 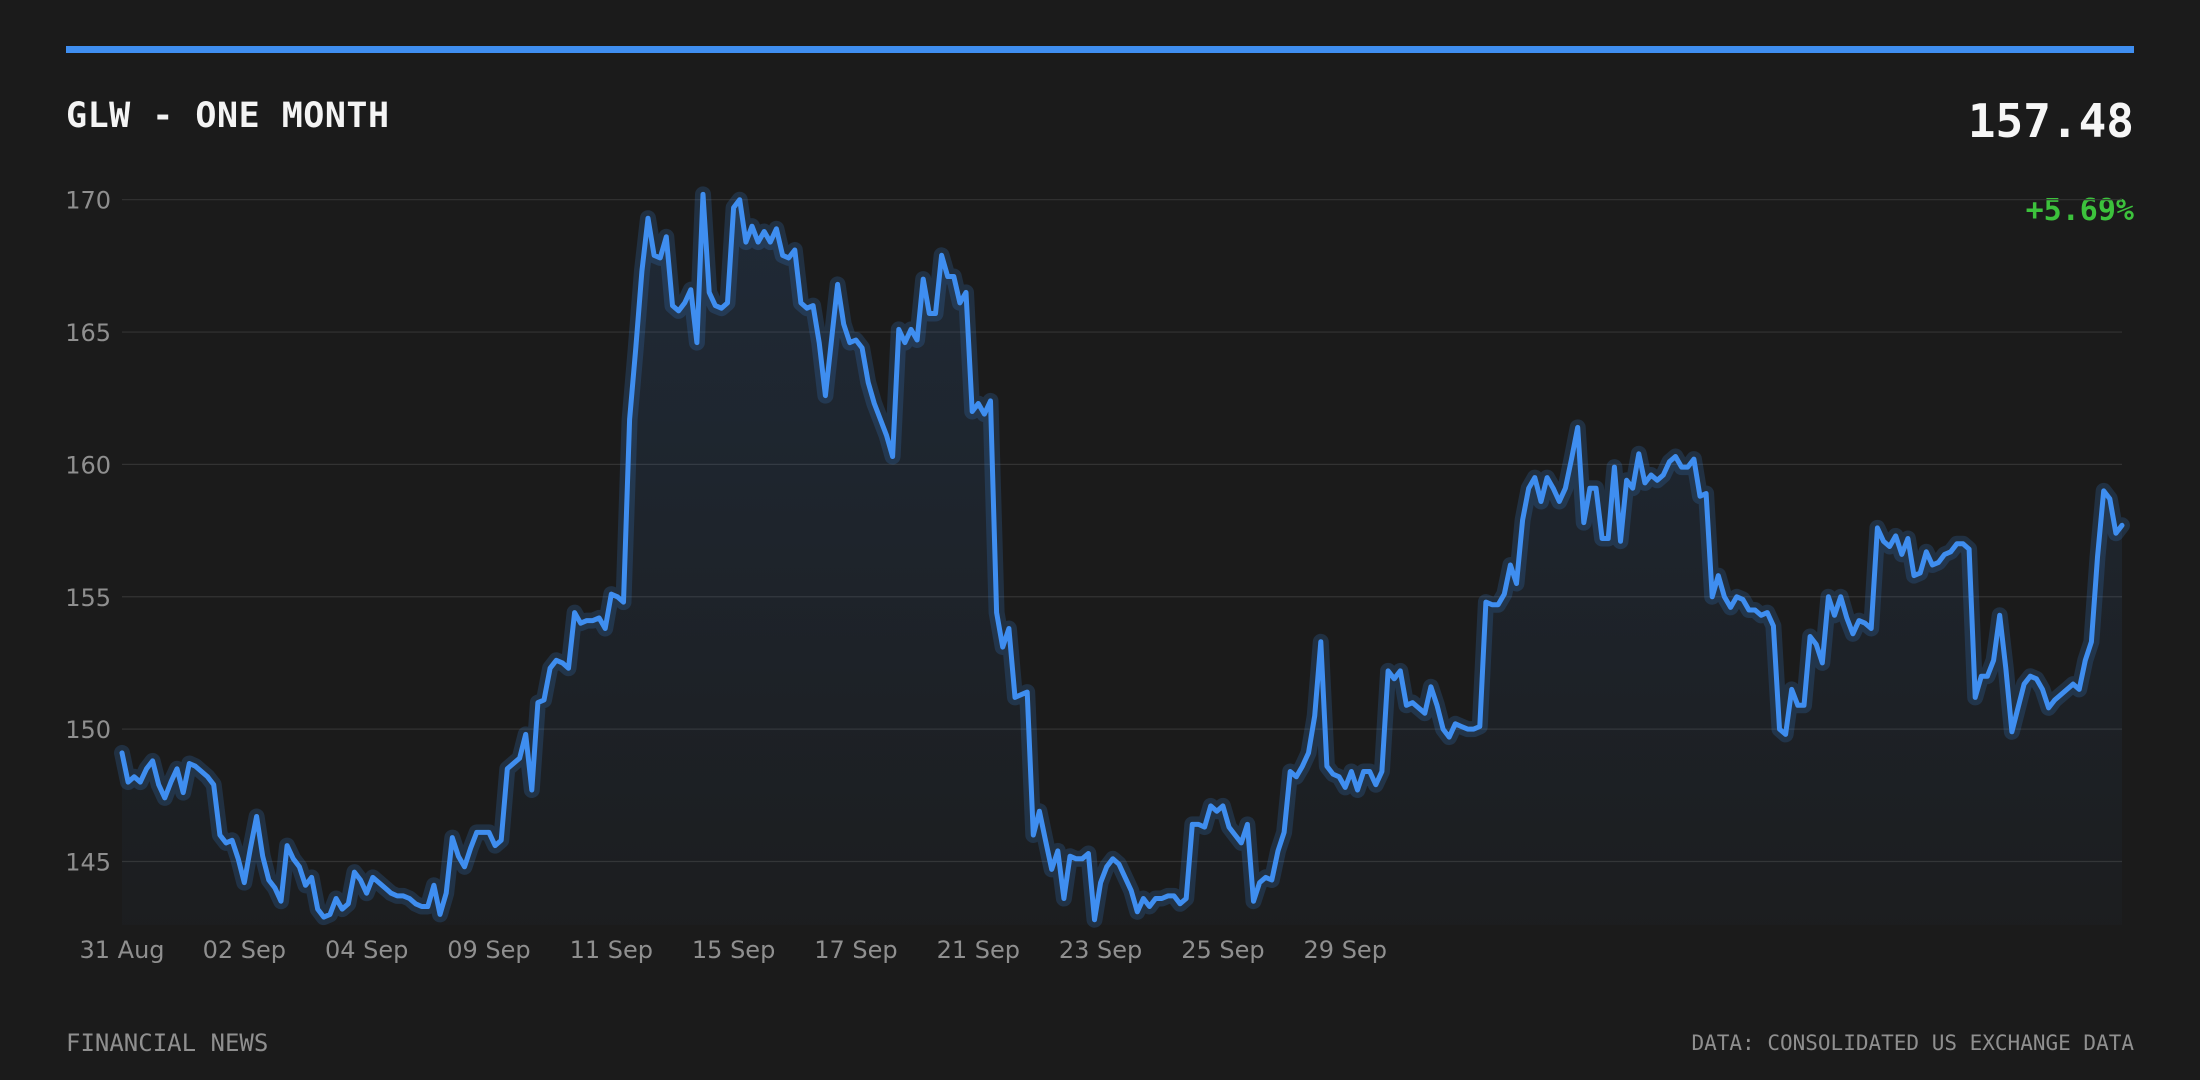 What do you see at coordinates (167, 1043) in the screenshot?
I see `footer-source-brand: FINANCIAL NEWS` at bounding box center [167, 1043].